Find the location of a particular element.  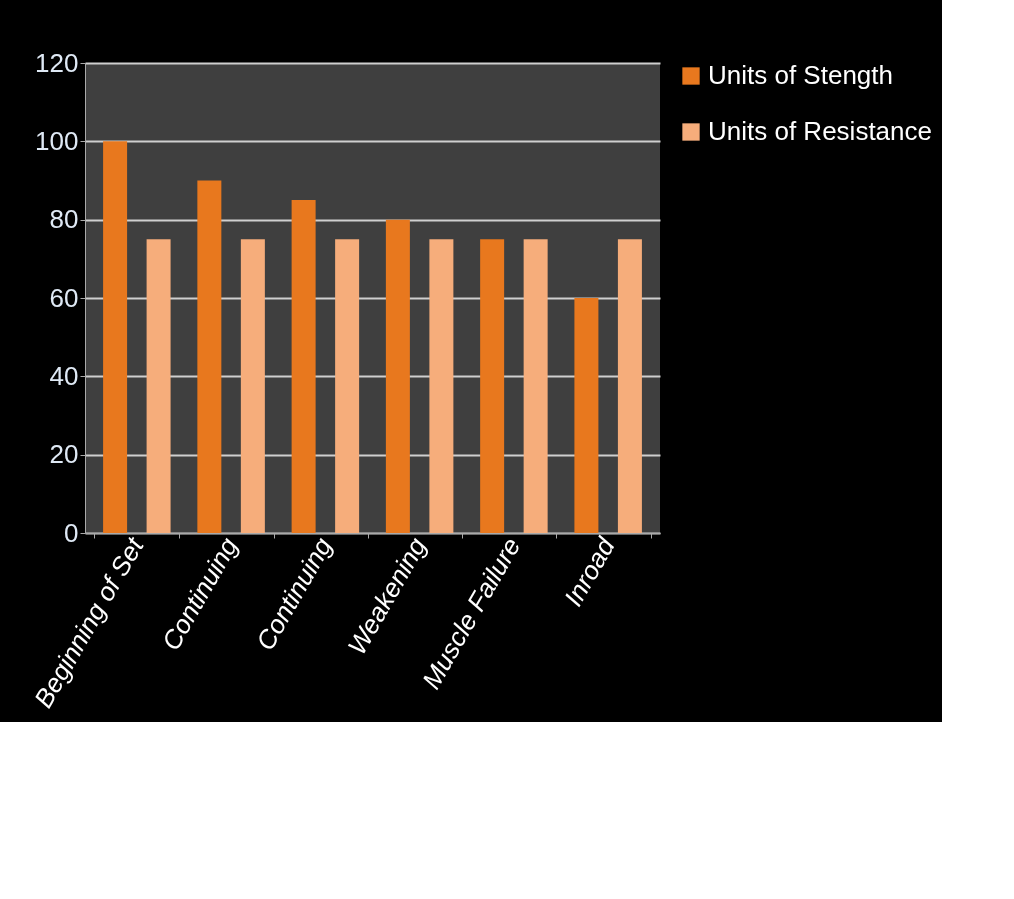

legend-label: Units of Resistance is located at coordinates (820, 131).